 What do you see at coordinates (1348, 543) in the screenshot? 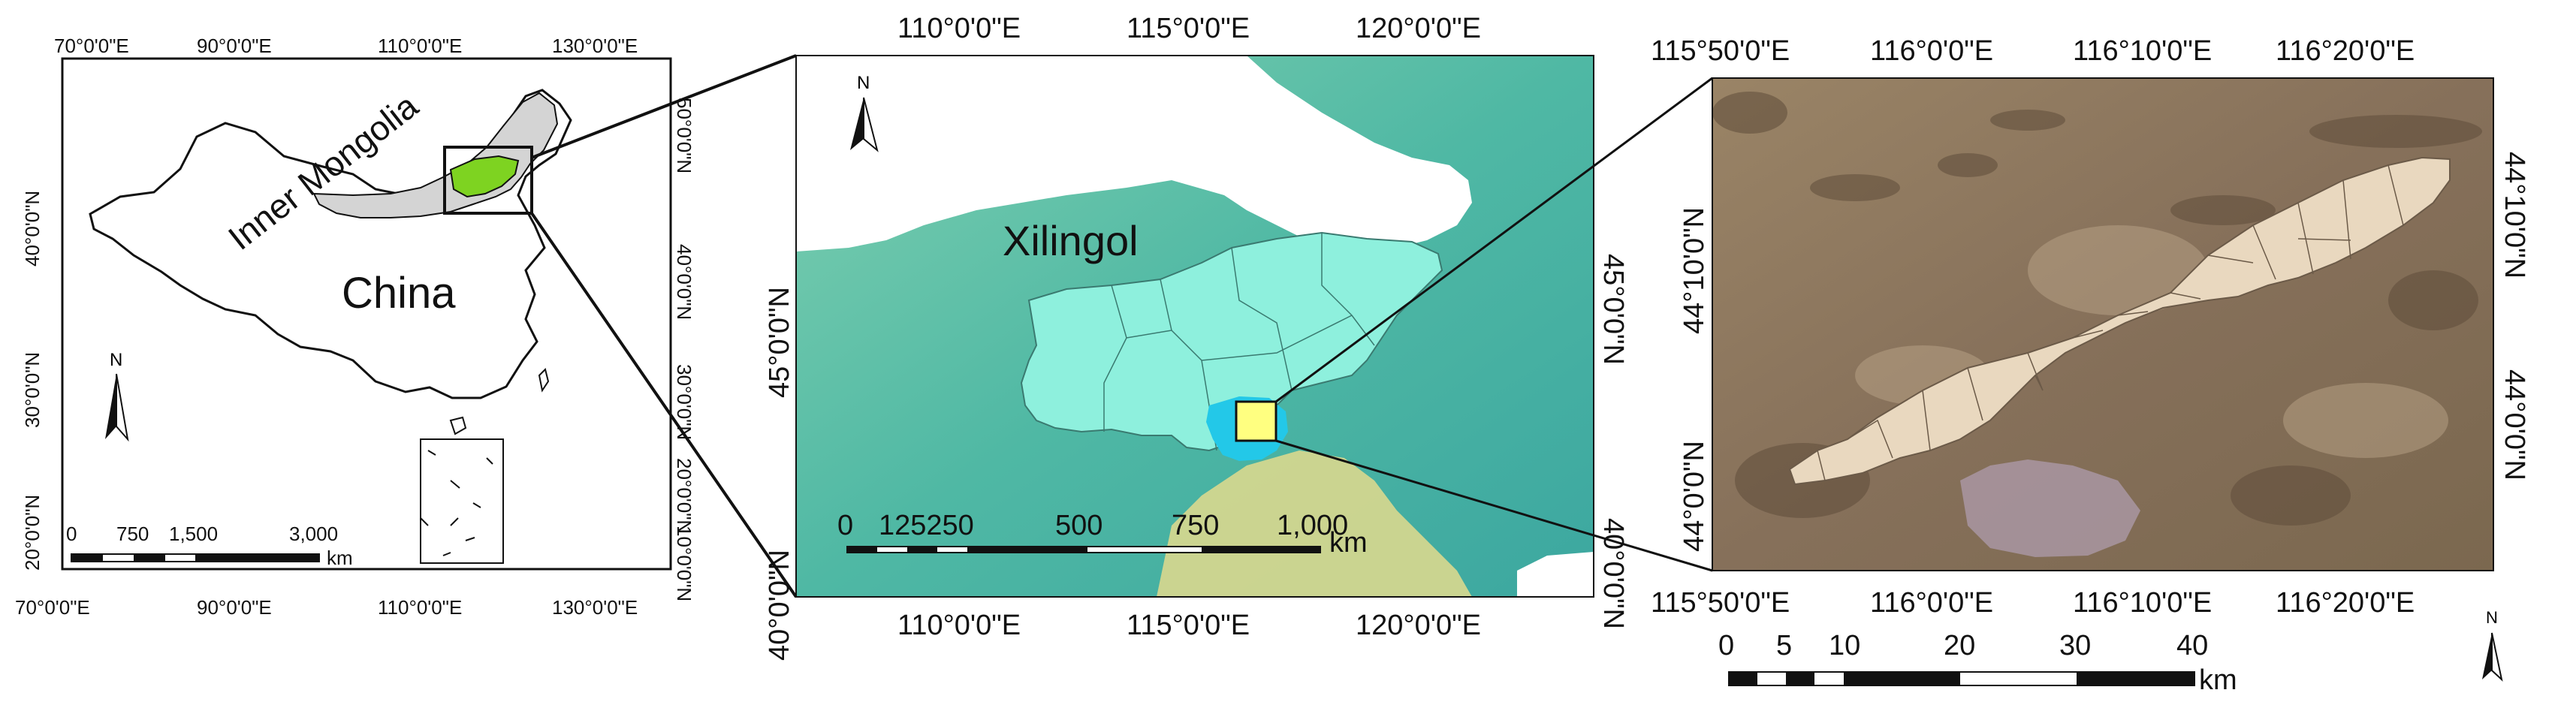
I see `panel-b-scale-unit: km` at bounding box center [1348, 543].